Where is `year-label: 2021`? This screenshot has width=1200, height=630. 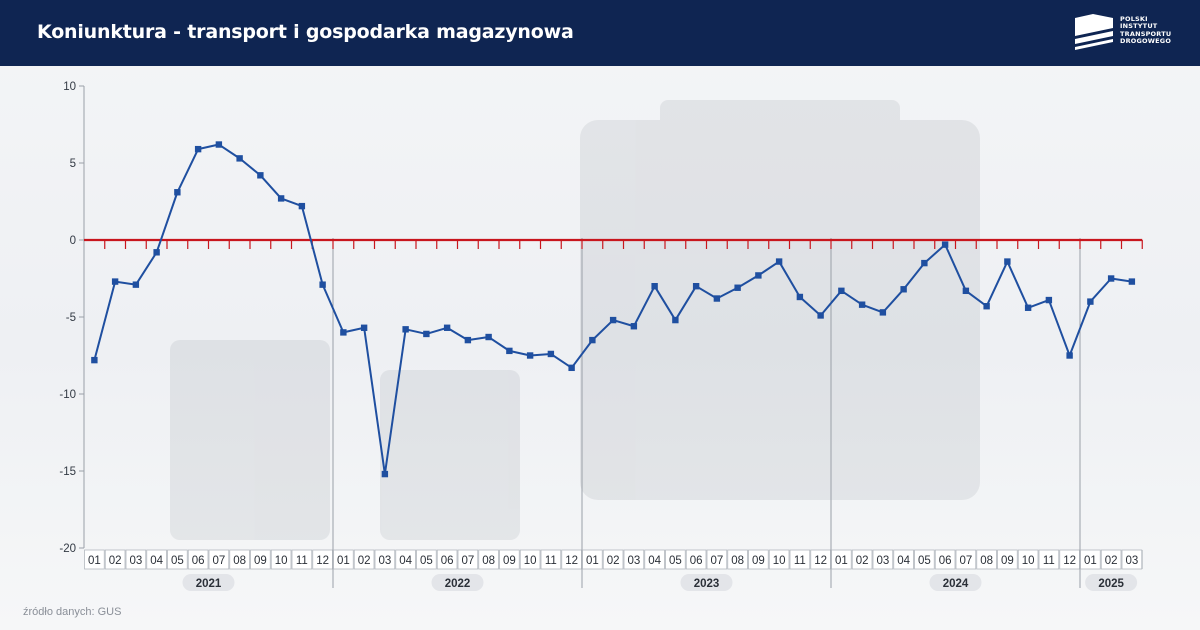
year-label: 2021 is located at coordinates (209, 584).